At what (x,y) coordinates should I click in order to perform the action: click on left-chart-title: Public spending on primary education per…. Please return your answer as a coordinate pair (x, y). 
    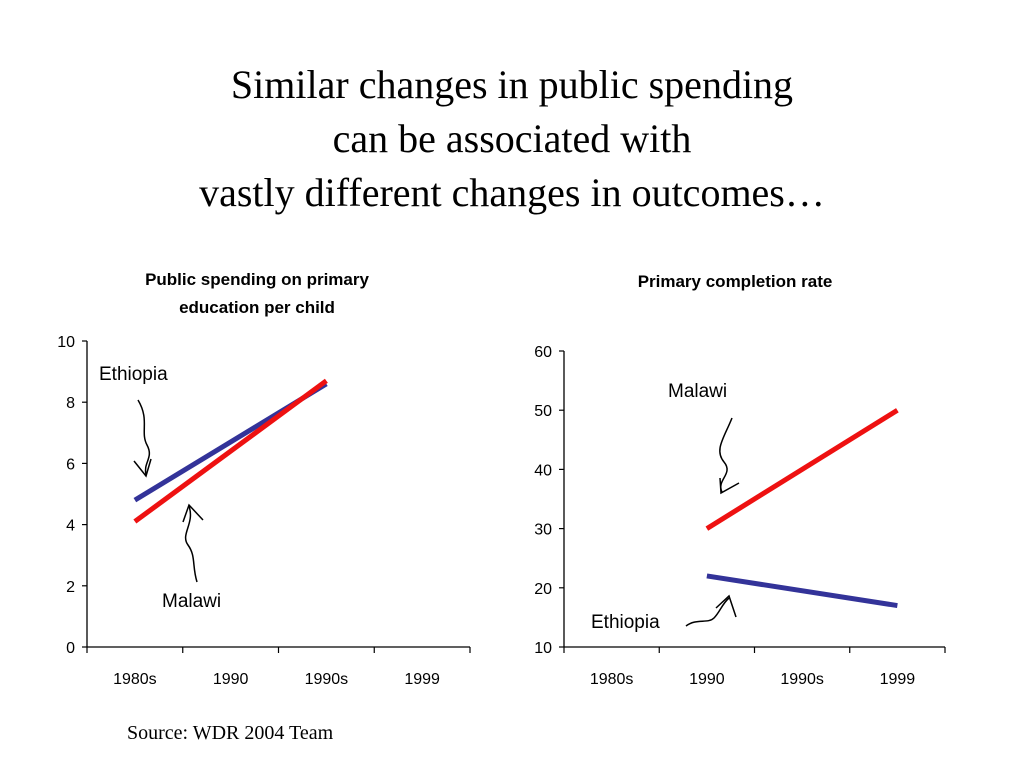
    Looking at the image, I should click on (257, 294).